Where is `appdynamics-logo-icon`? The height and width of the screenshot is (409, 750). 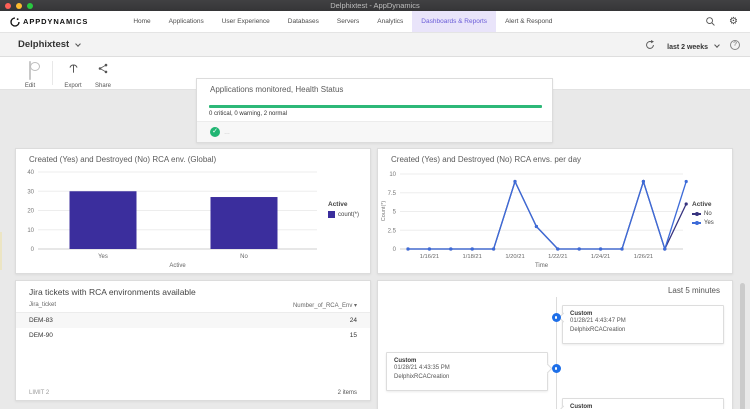 appdynamics-logo-icon is located at coordinates (15, 21).